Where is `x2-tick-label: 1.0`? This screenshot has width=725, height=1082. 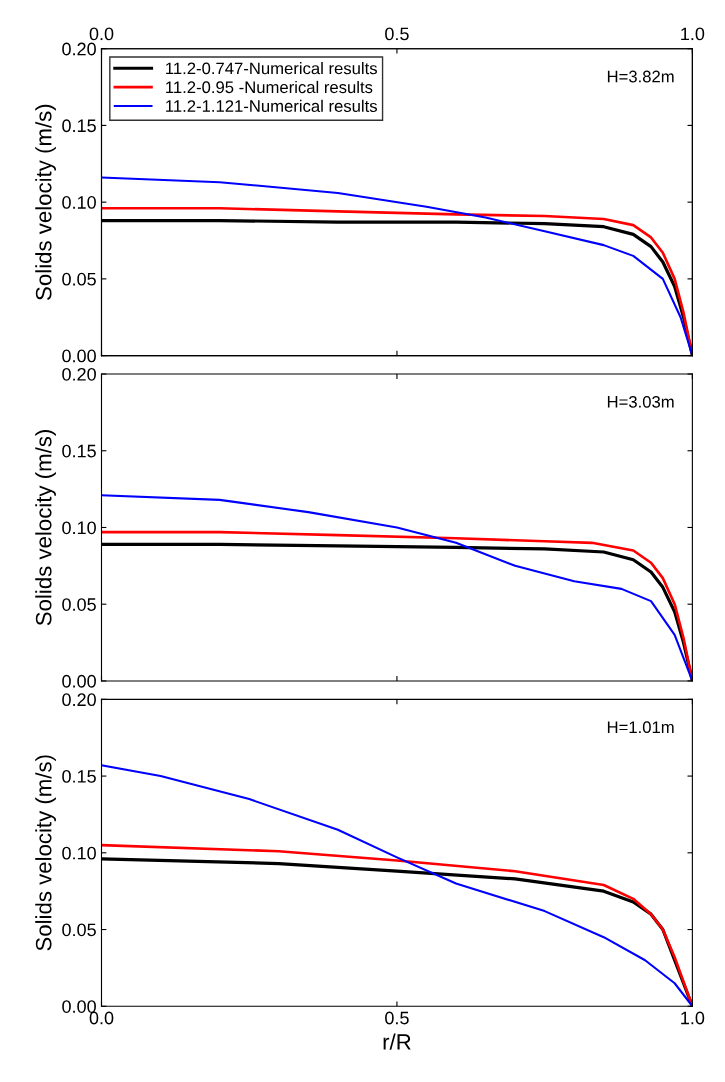 x2-tick-label: 1.0 is located at coordinates (693, 34).